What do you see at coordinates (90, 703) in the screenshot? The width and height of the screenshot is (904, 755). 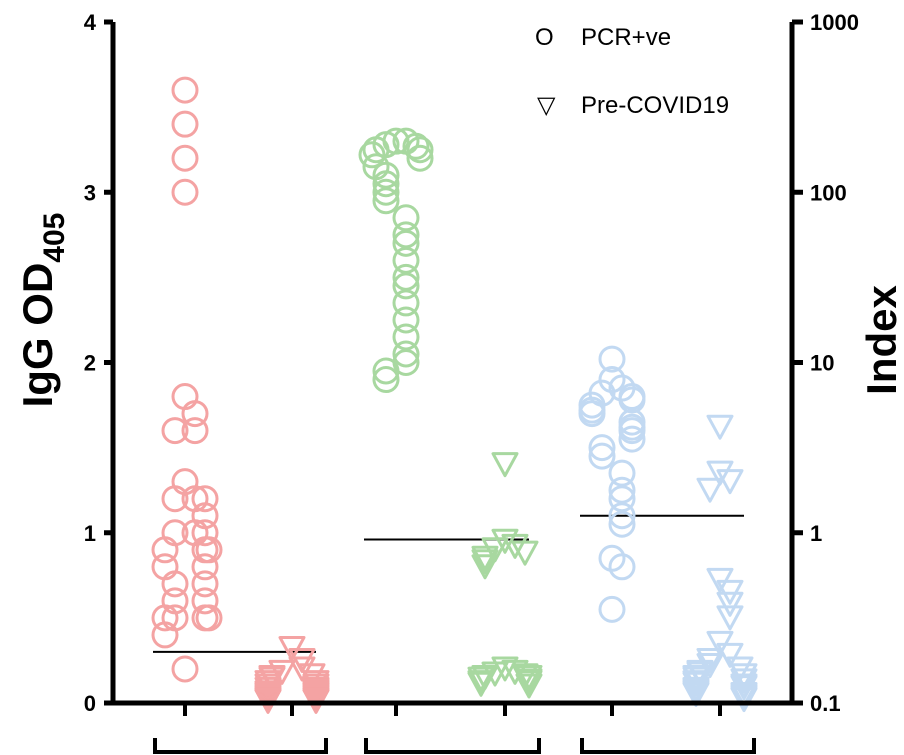 I see `left-y-tick-label: 0` at bounding box center [90, 703].